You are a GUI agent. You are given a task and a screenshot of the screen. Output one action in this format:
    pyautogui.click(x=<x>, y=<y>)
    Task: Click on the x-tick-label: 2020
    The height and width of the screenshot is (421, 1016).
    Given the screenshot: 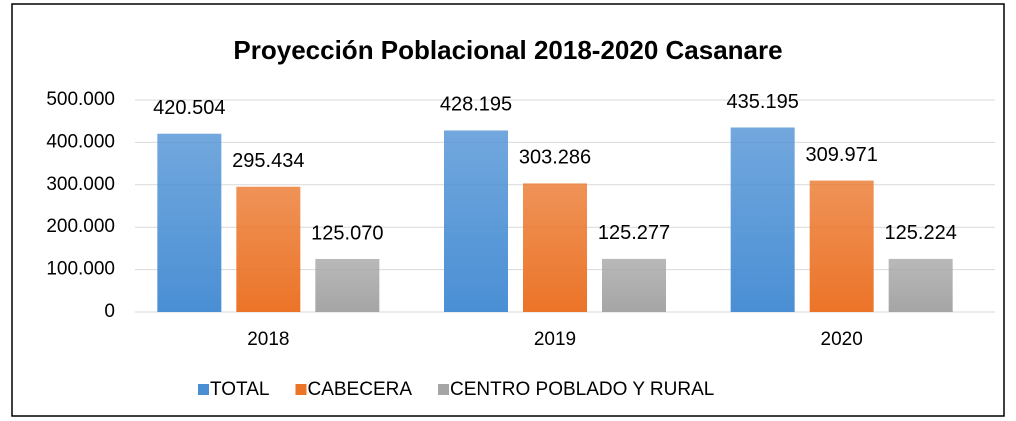 What is the action you would take?
    pyautogui.click(x=842, y=339)
    